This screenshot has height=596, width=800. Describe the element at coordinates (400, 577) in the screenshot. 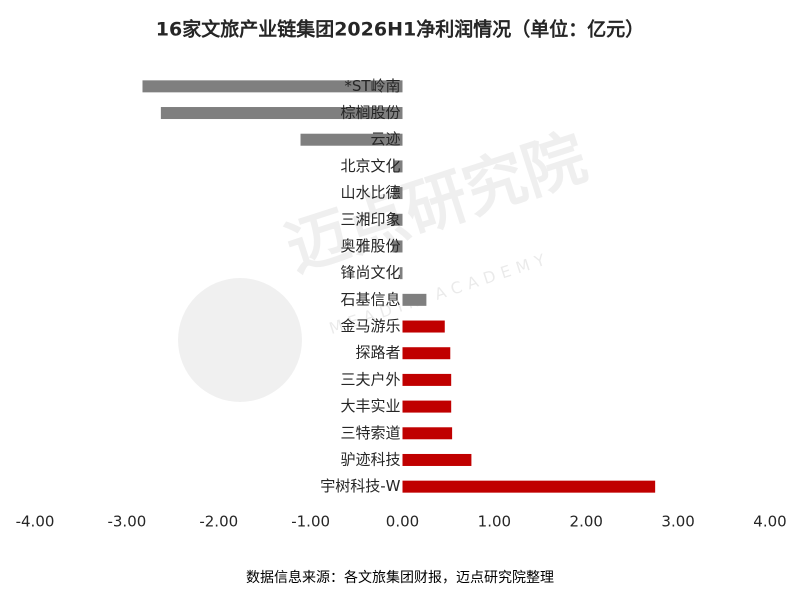

I see `source-note: 数据信息来源：各文旅集团财报，迈点研究院整理` at that location.